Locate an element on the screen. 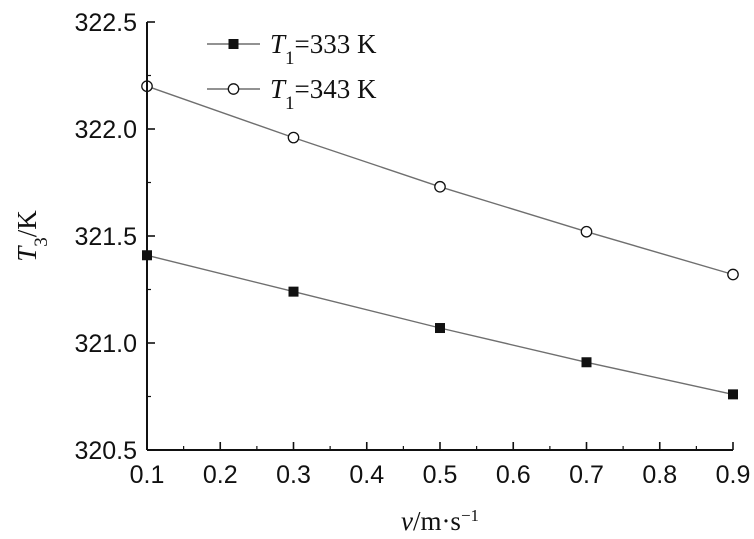  x-tick-label: 0.3 is located at coordinates (293, 475).